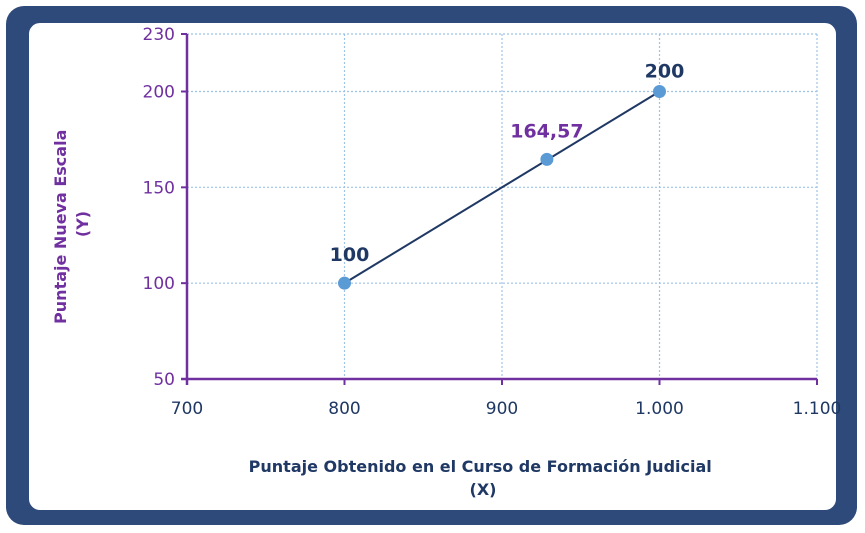 Image resolution: width=865 pixels, height=533 pixels. What do you see at coordinates (60, 227) in the screenshot?
I see `y-axis-title-line-1: Puntaje Nueva Escala` at bounding box center [60, 227].